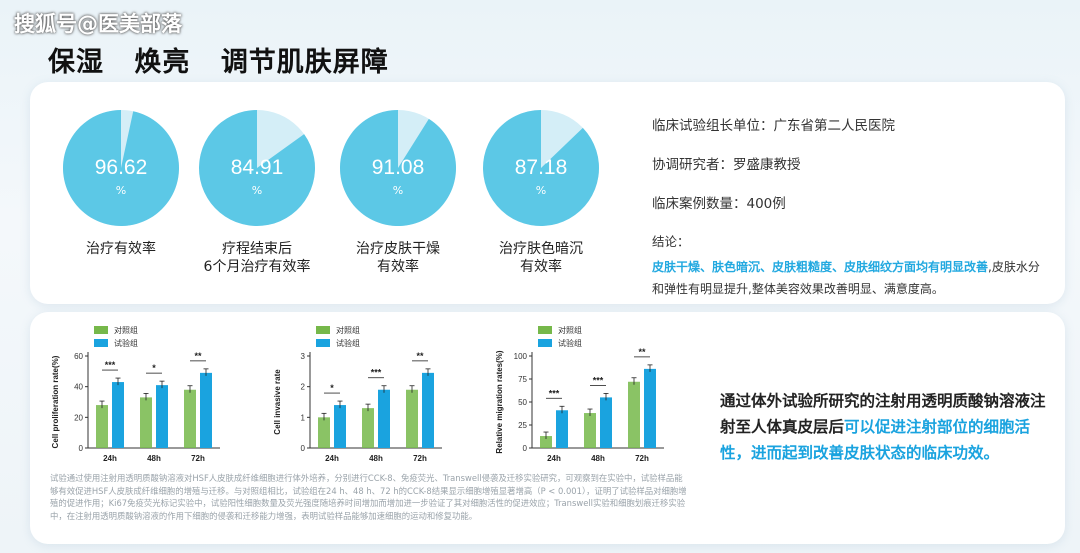 This screenshot has height=553, width=1080. What do you see at coordinates (55, 401) in the screenshot?
I see `y-axis-label: Cell proliferation rate(%)` at bounding box center [55, 401].